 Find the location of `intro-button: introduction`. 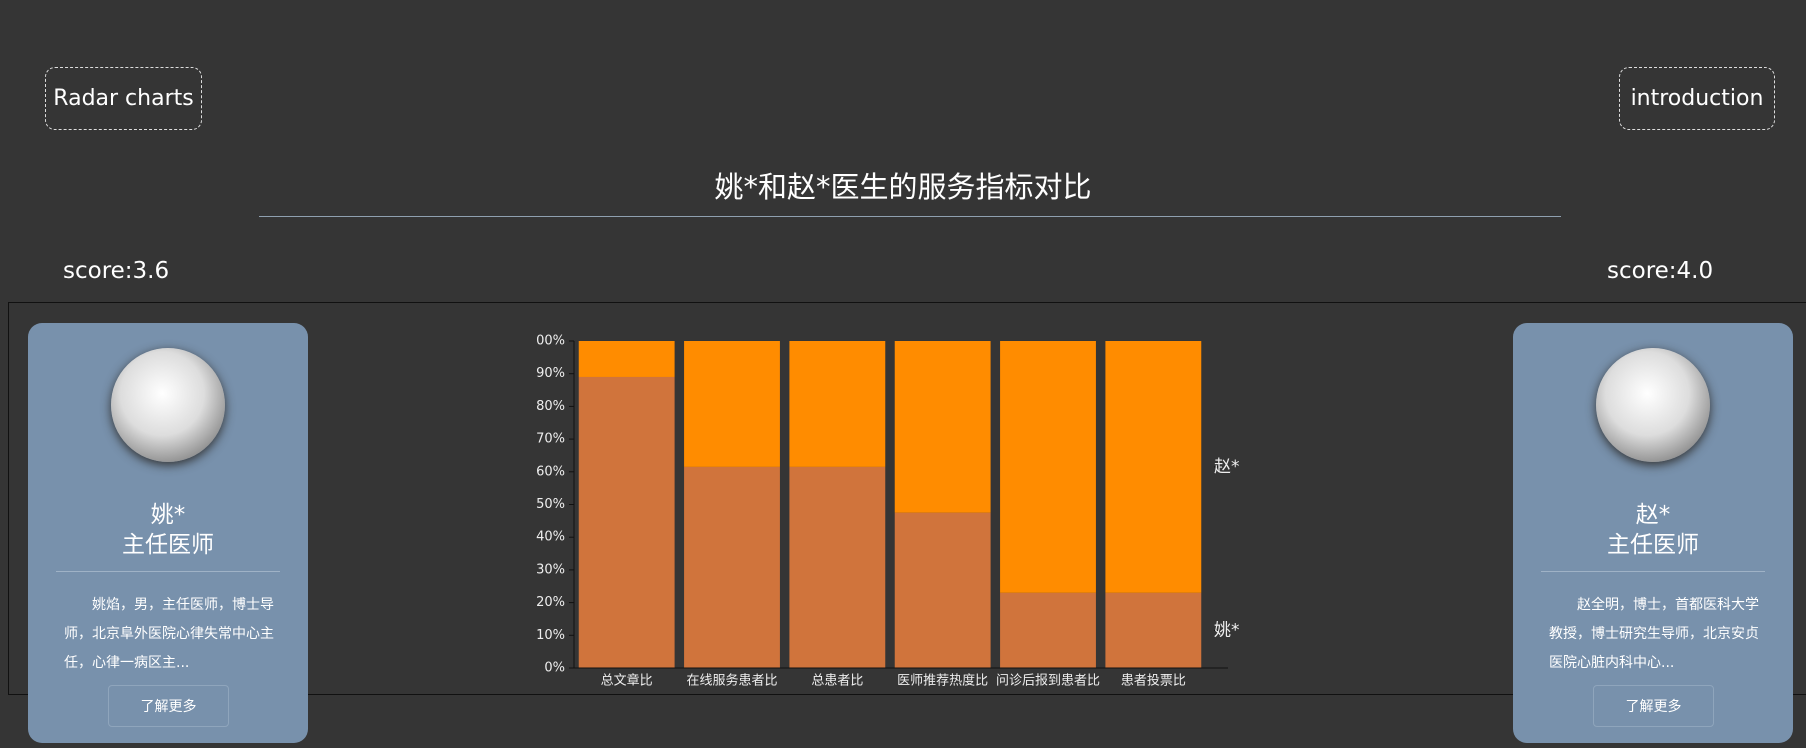

intro-button: introduction is located at coordinates (1697, 98).